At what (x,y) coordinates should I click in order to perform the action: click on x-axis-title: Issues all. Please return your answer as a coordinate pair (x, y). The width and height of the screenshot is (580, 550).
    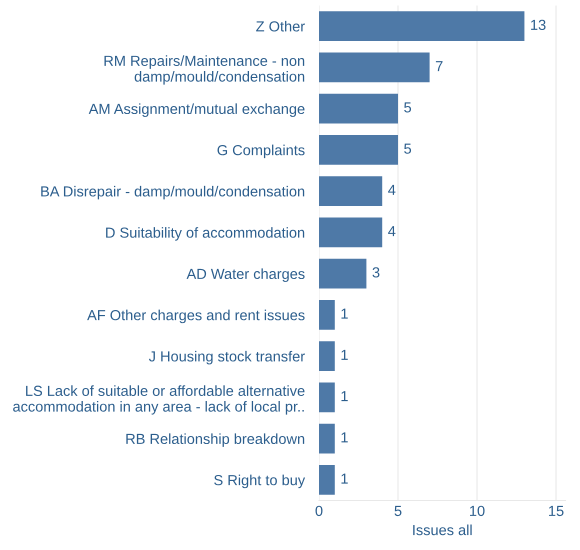
    Looking at the image, I should click on (442, 530).